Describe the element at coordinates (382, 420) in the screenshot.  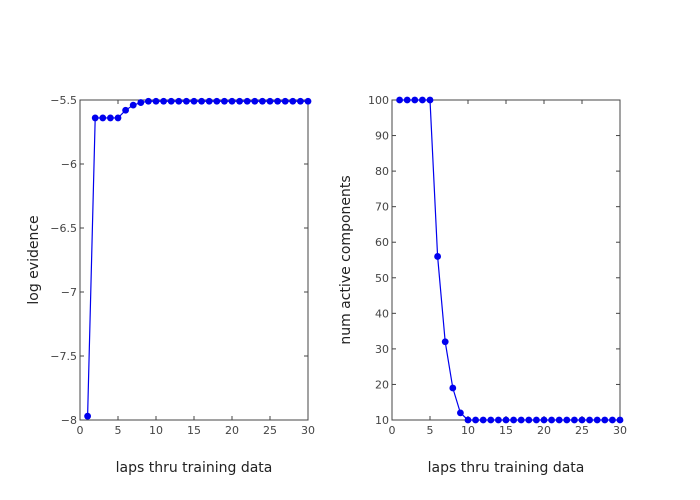
I see `active-components-y-tick-label: 10` at that location.